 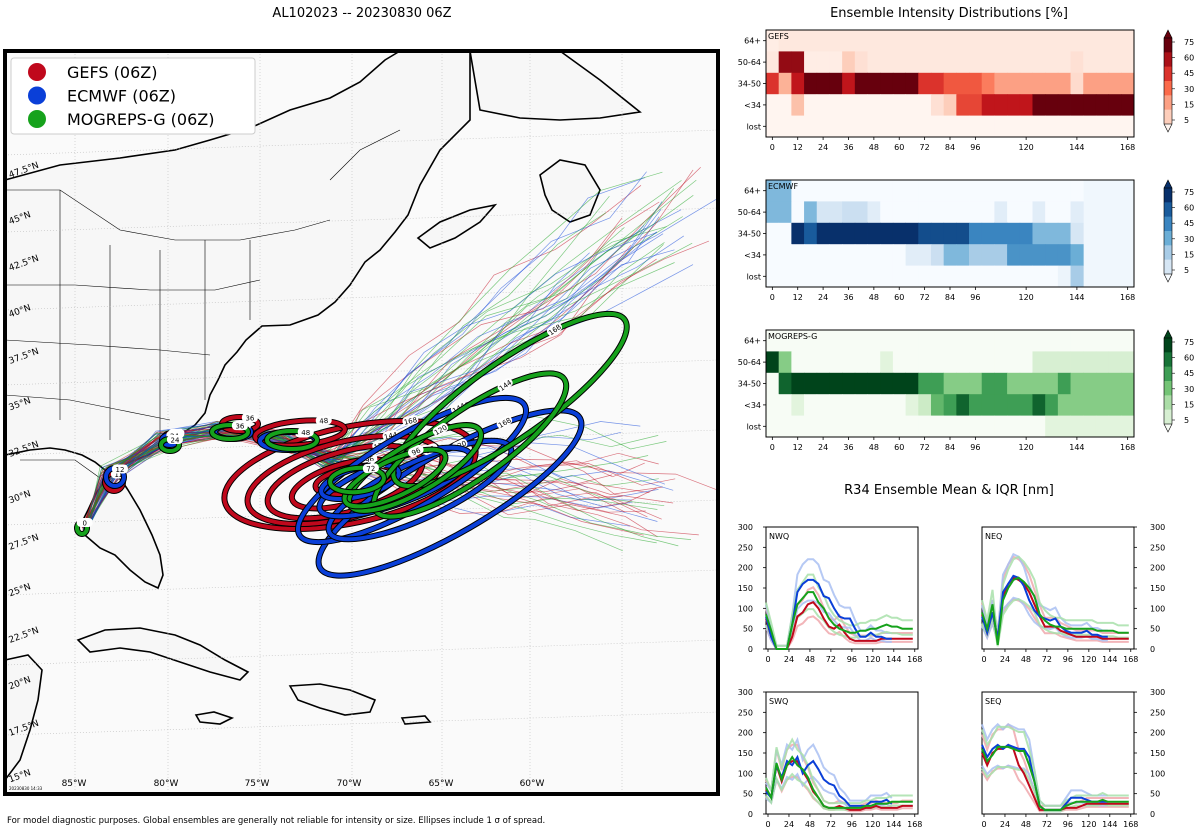 I want to click on r34-y-tick: 250, so click(x=745, y=547).